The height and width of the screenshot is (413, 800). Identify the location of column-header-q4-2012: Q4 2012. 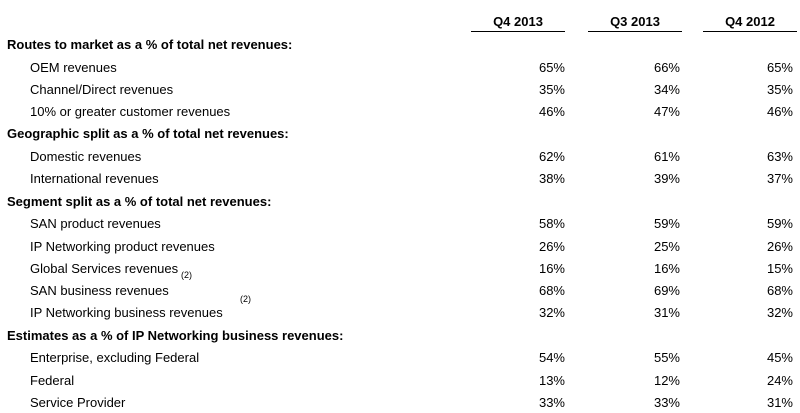
(750, 22).